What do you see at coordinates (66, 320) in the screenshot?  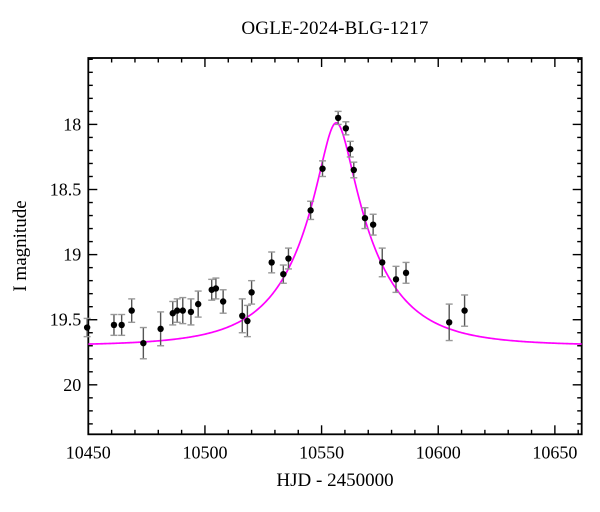 I see `svg-text: 19.5` at bounding box center [66, 320].